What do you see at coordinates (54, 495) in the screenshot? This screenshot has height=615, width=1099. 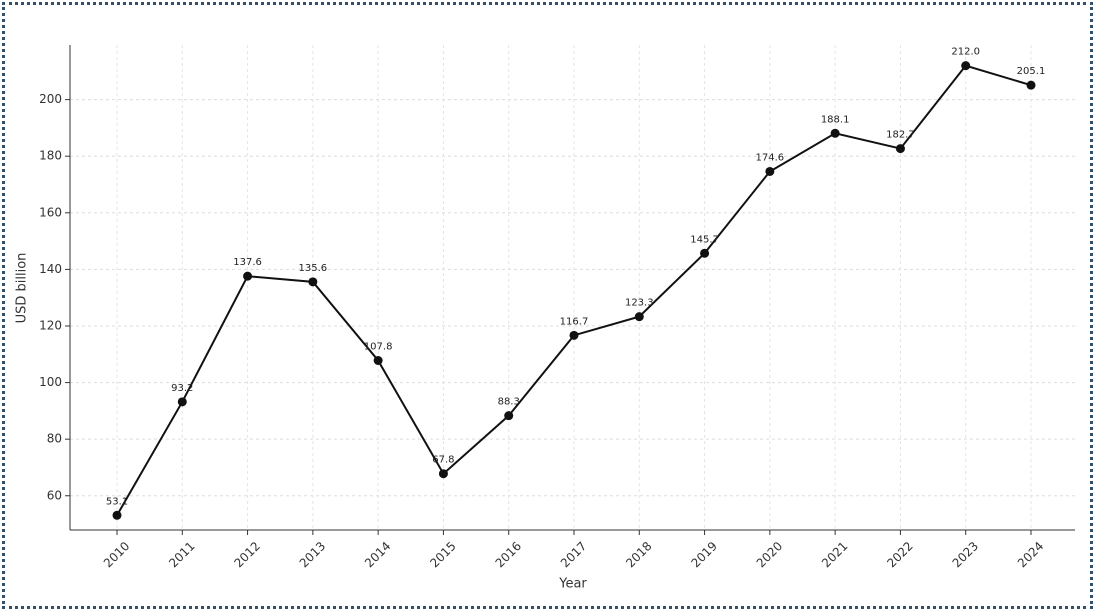 I see `y-tick-label: 60` at bounding box center [54, 495].